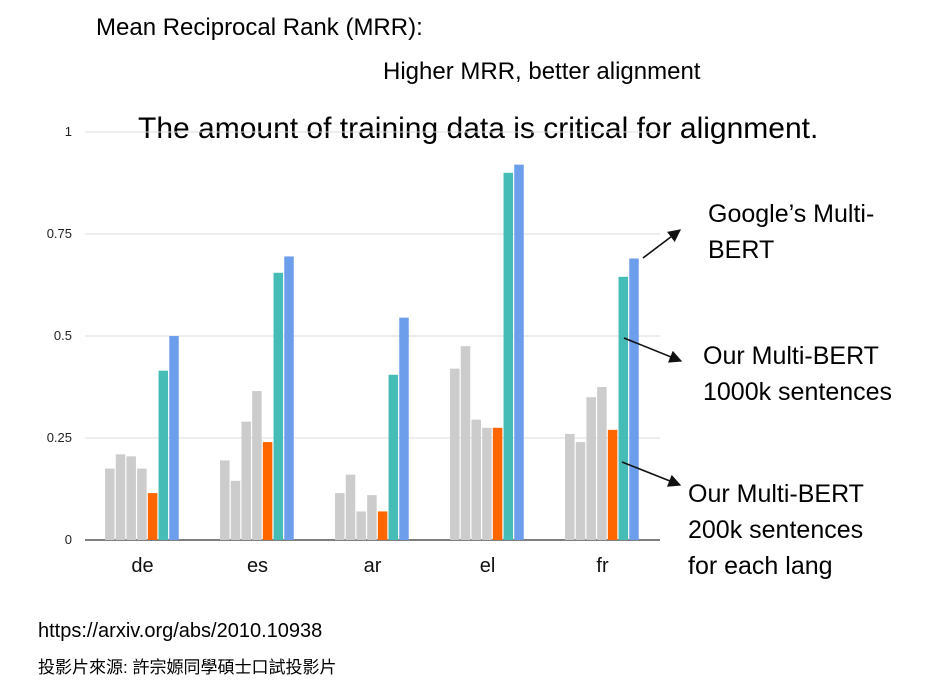 Image resolution: width=939 pixels, height=688 pixels. What do you see at coordinates (259, 27) in the screenshot?
I see `chart-title: Mean Reciprocal Rank (MRR):` at bounding box center [259, 27].